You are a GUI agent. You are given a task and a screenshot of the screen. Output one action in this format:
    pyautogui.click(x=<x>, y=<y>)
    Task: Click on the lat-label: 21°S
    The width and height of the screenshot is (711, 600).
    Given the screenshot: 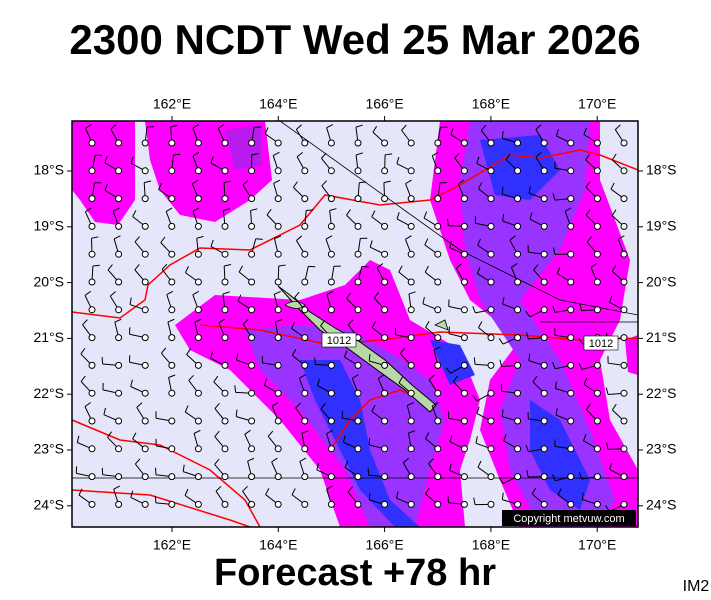 What is the action you would take?
    pyautogui.click(x=48, y=337)
    